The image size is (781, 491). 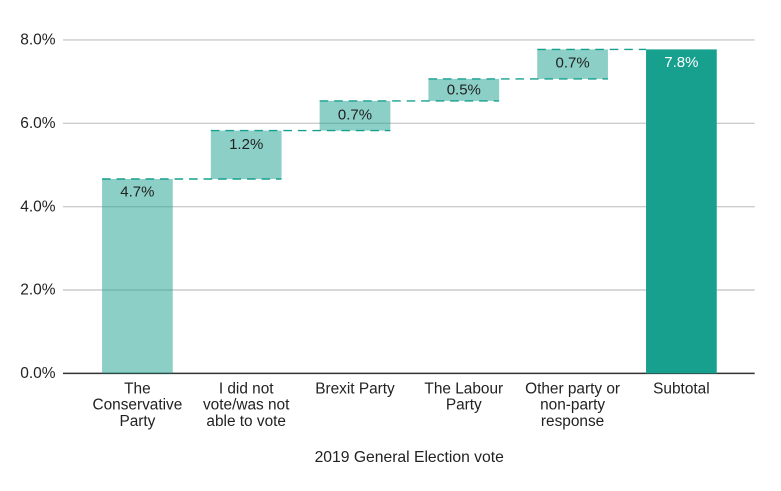 I want to click on svg-text: 4.7%, so click(x=137, y=192).